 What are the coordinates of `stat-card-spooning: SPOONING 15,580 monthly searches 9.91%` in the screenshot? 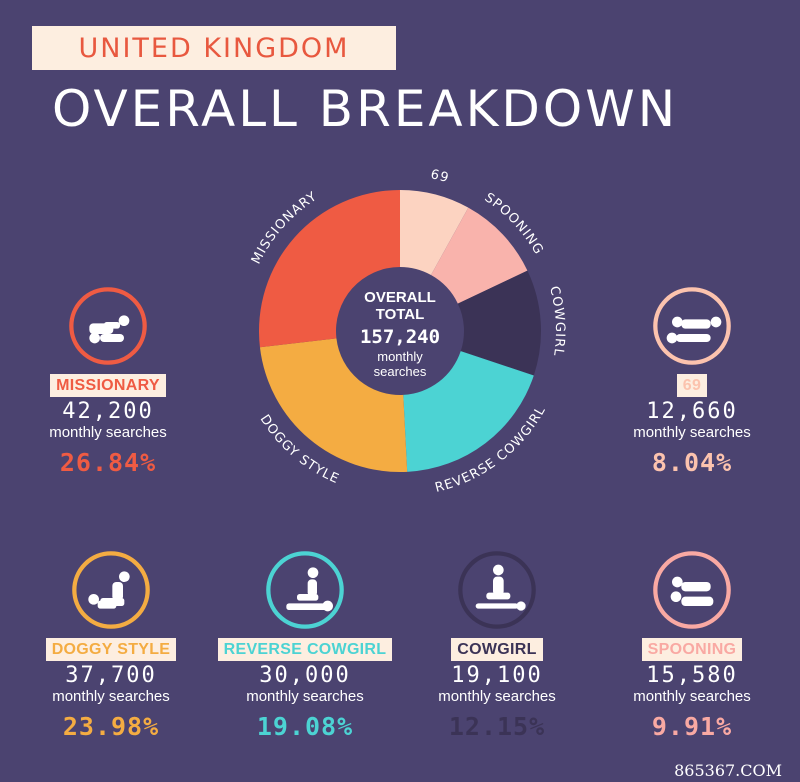 It's located at (692, 645).